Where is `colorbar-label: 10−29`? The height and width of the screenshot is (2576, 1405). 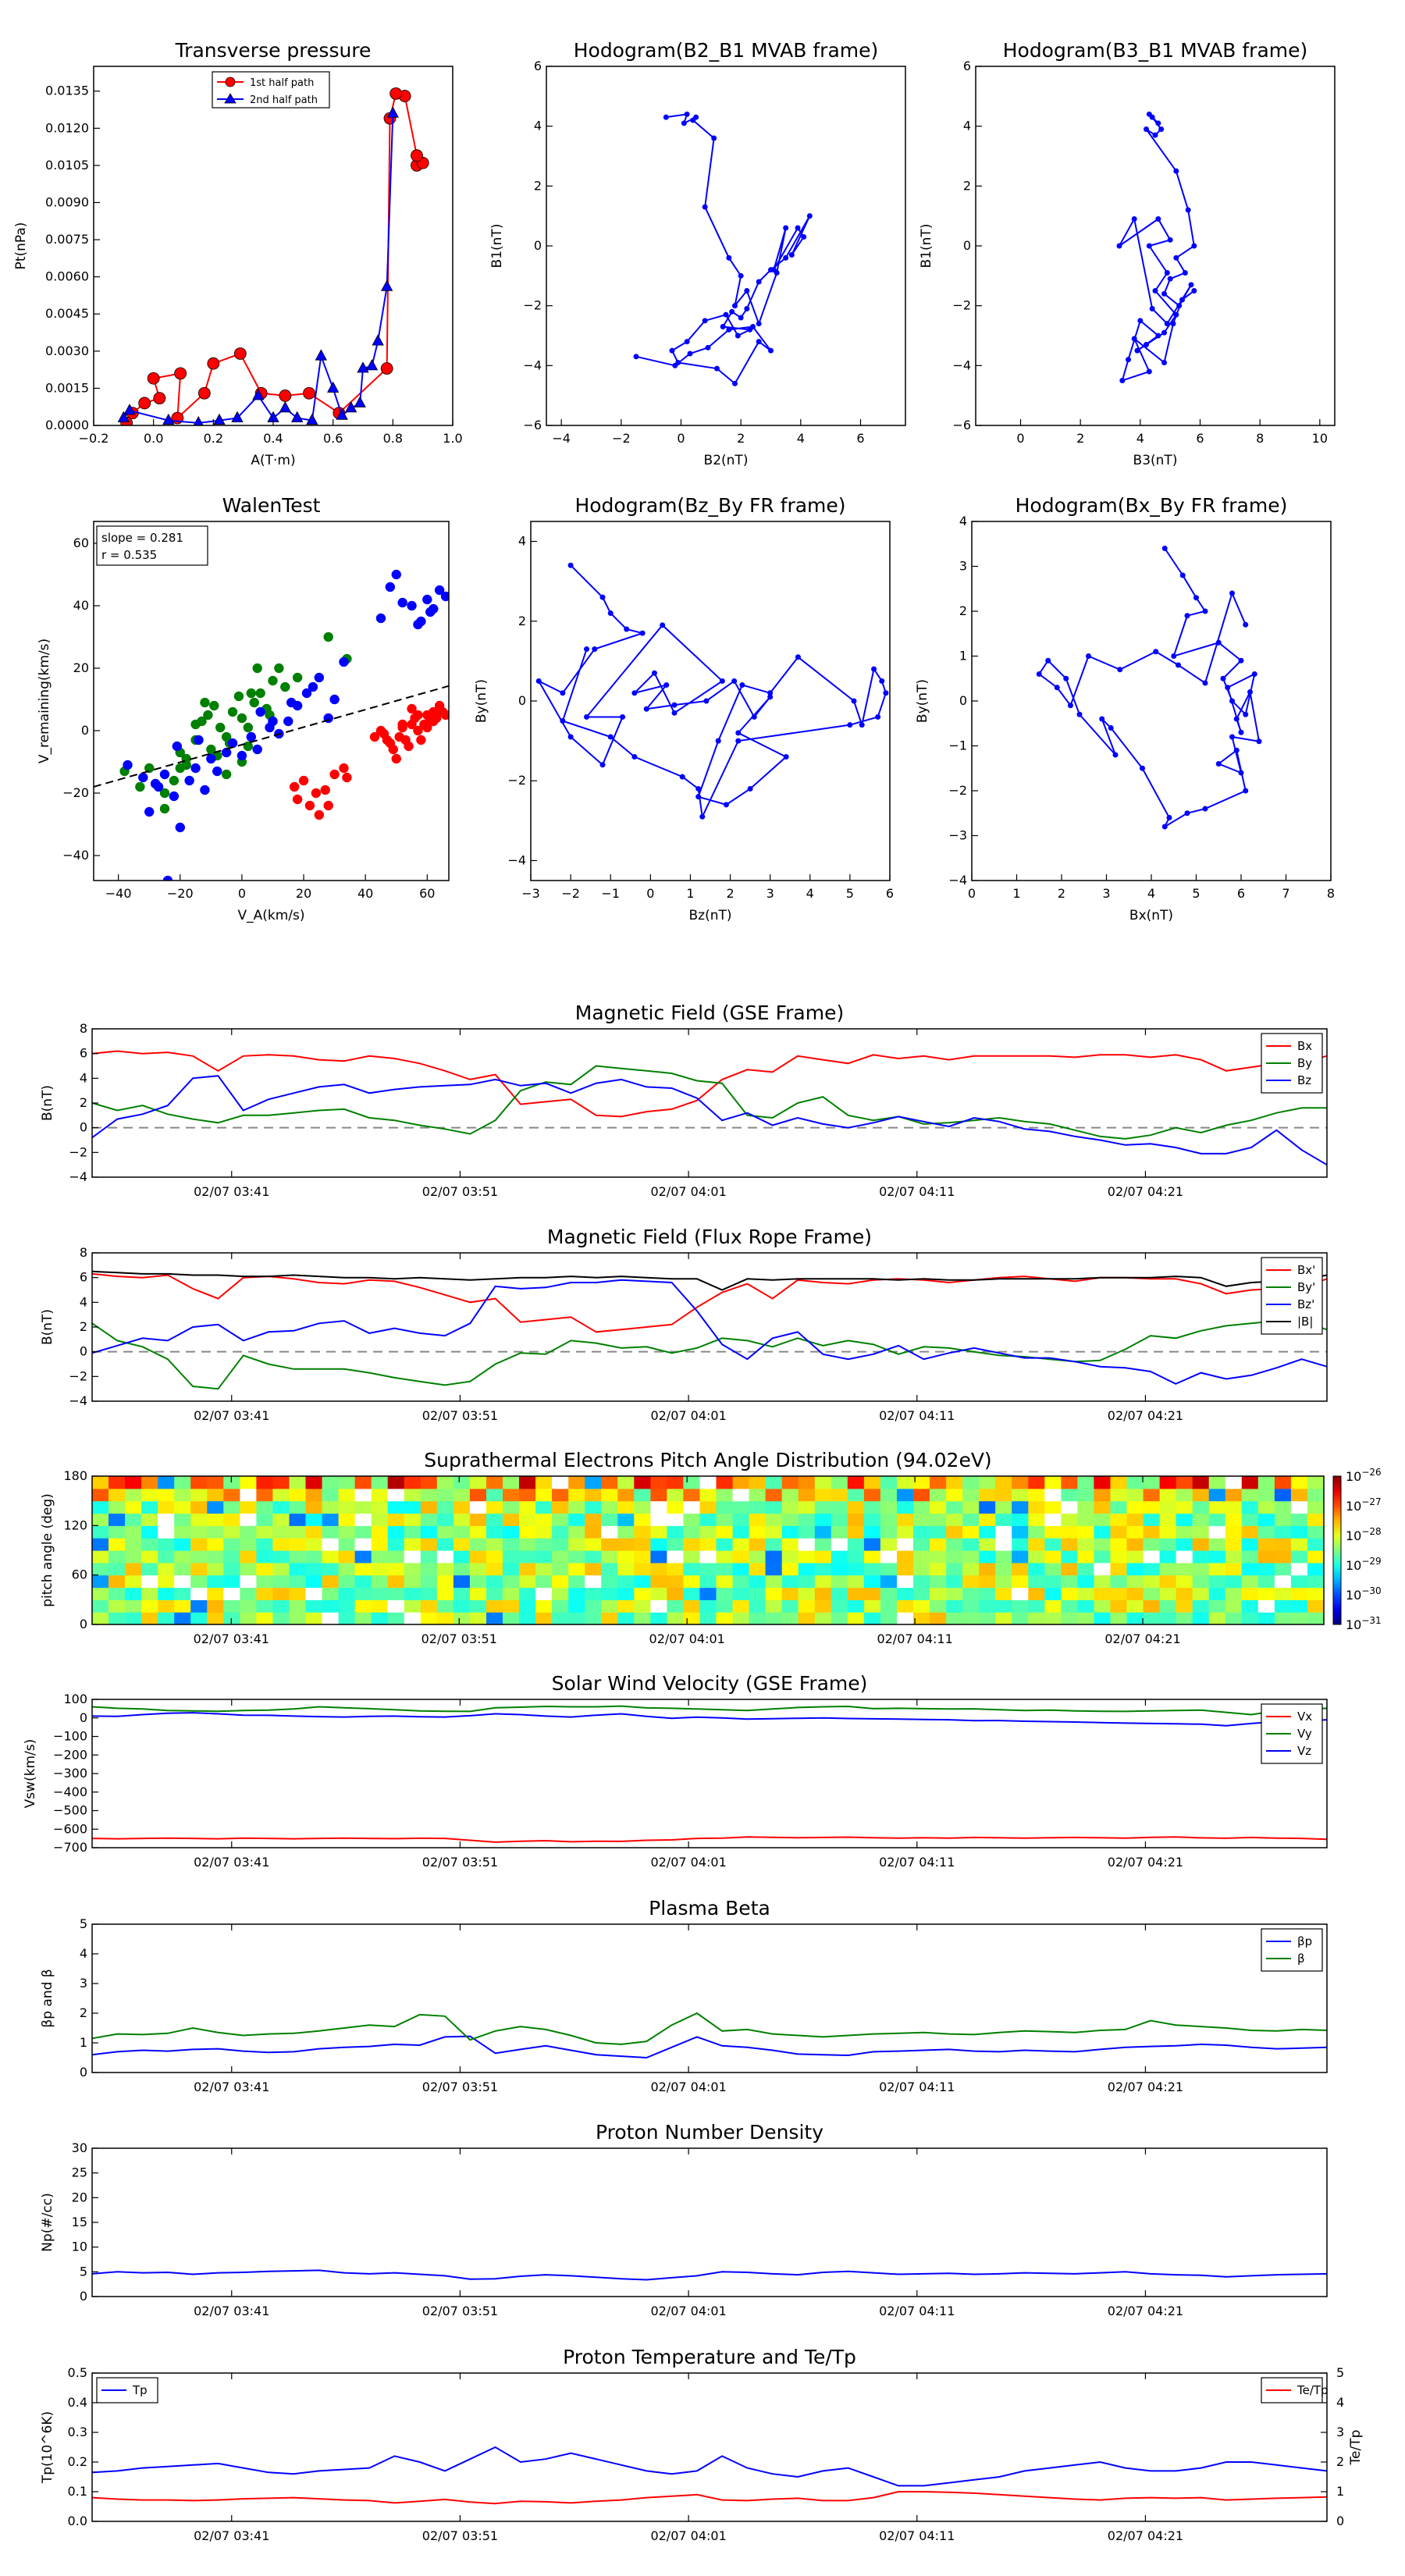 colorbar-label: 10−29 is located at coordinates (1364, 1564).